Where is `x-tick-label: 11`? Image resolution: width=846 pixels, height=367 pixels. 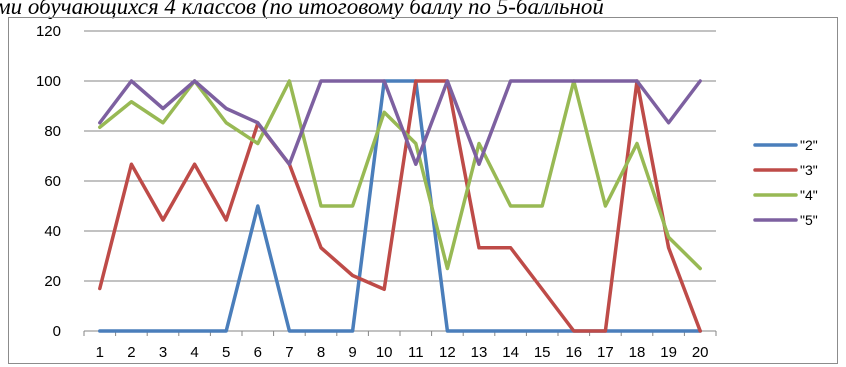 x-tick-label: 11 is located at coordinates (416, 352).